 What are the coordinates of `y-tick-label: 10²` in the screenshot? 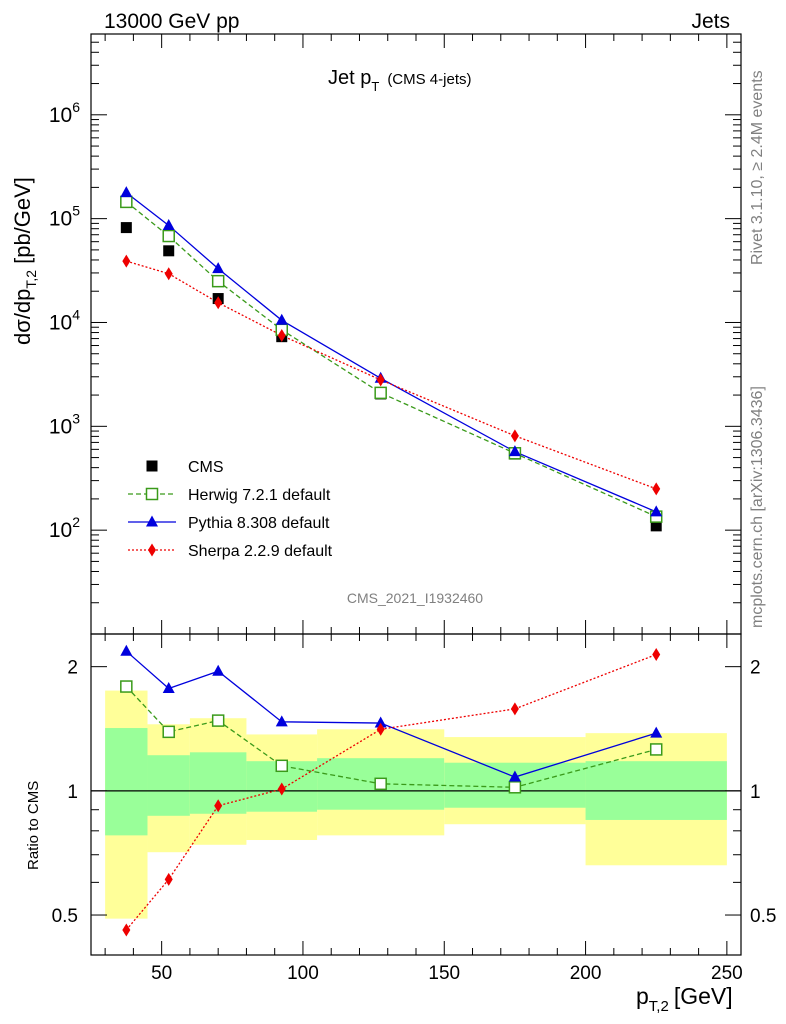 It's located at (64, 528).